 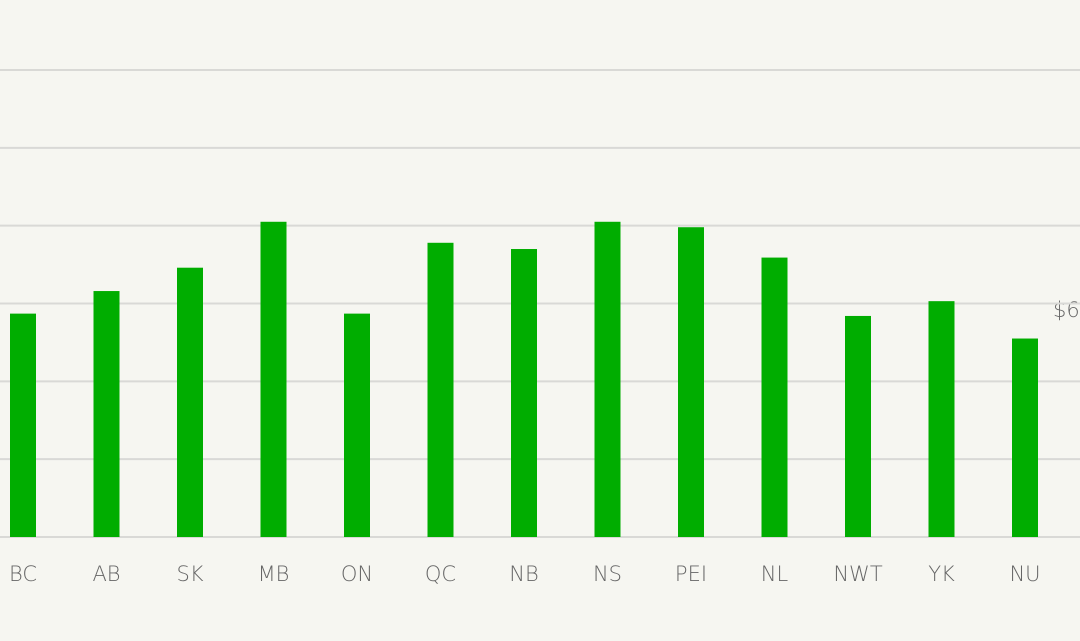 What do you see at coordinates (857, 574) in the screenshot?
I see `x-tick-label: NWT` at bounding box center [857, 574].